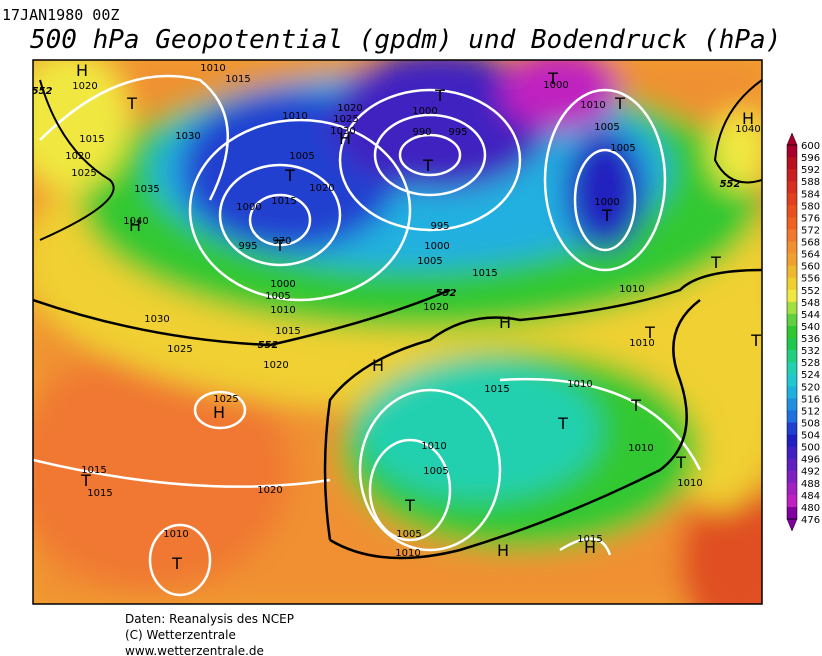 The image size is (822, 656). What do you see at coordinates (810, 423) in the screenshot?
I see `colorbar-label: 508` at bounding box center [810, 423].